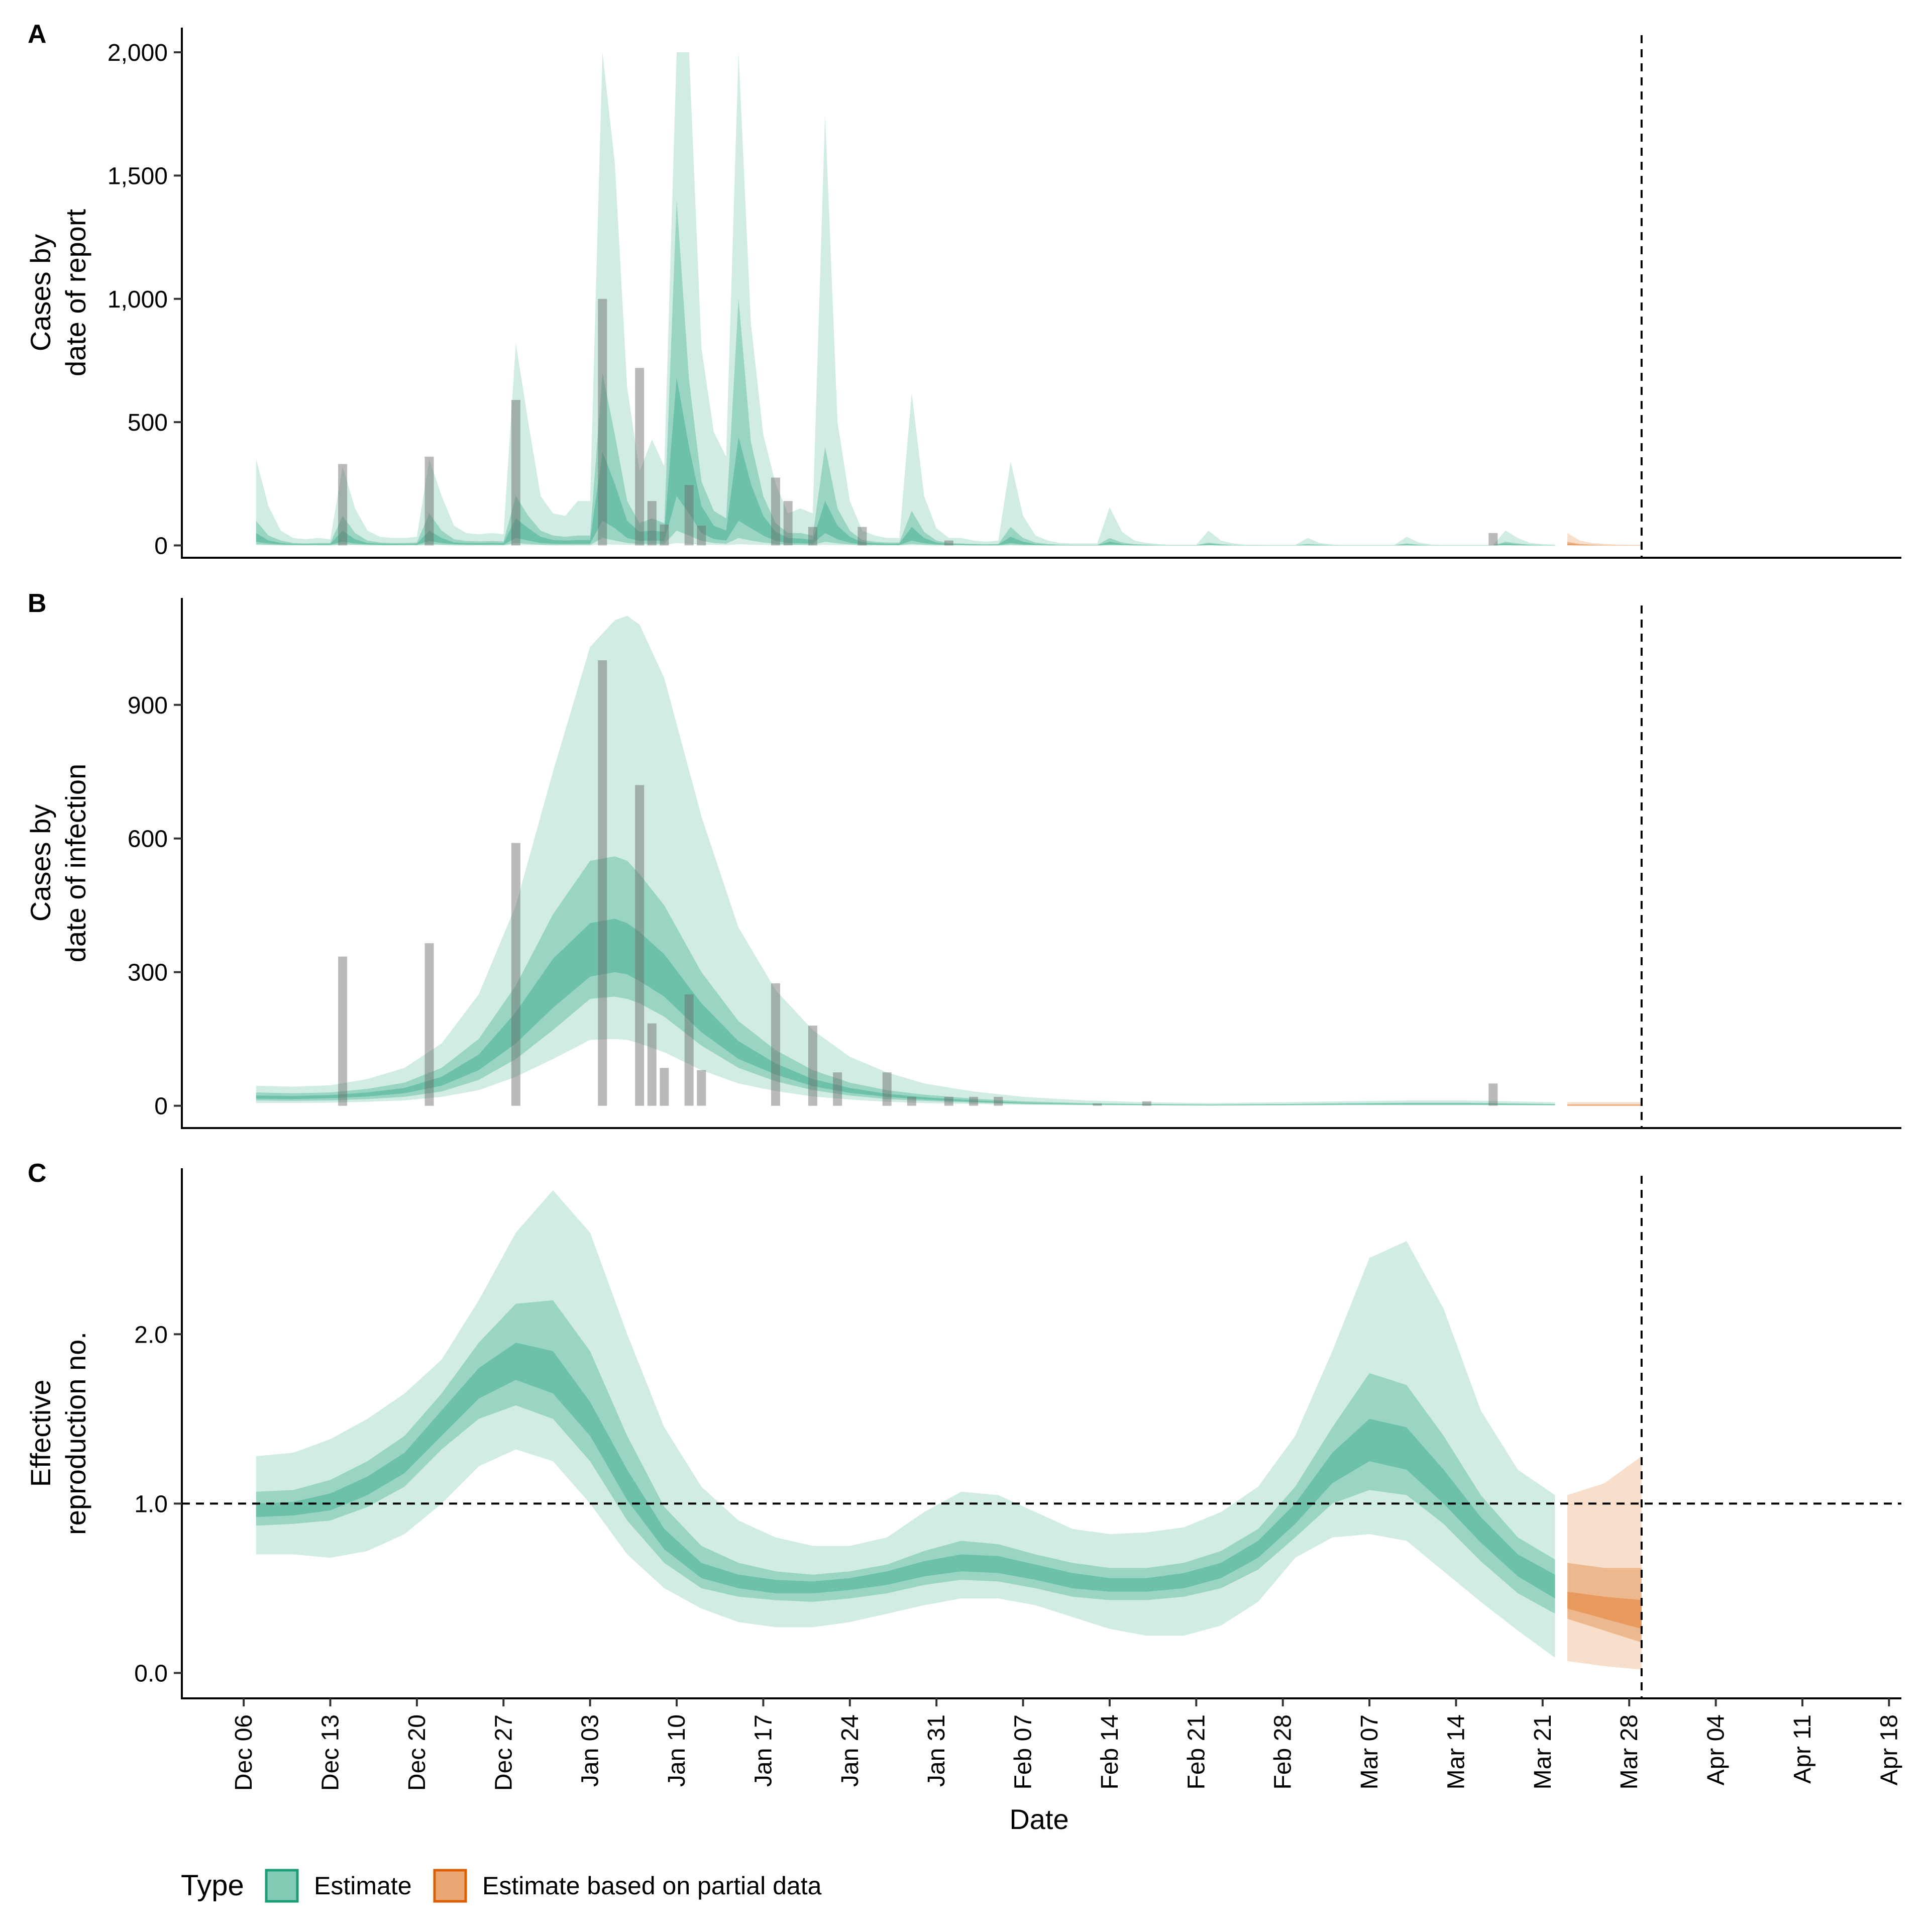 The height and width of the screenshot is (1932, 1929). What do you see at coordinates (363, 1886) in the screenshot?
I see `legend-label-estimate: Estimate` at bounding box center [363, 1886].